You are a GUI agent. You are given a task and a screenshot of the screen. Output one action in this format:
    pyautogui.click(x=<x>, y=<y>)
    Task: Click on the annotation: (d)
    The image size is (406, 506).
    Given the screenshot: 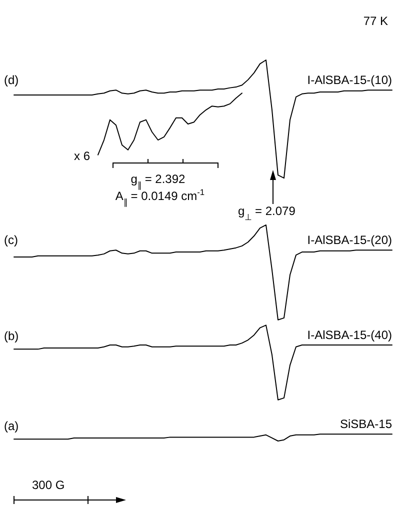 What is the action you would take?
    pyautogui.click(x=11, y=80)
    